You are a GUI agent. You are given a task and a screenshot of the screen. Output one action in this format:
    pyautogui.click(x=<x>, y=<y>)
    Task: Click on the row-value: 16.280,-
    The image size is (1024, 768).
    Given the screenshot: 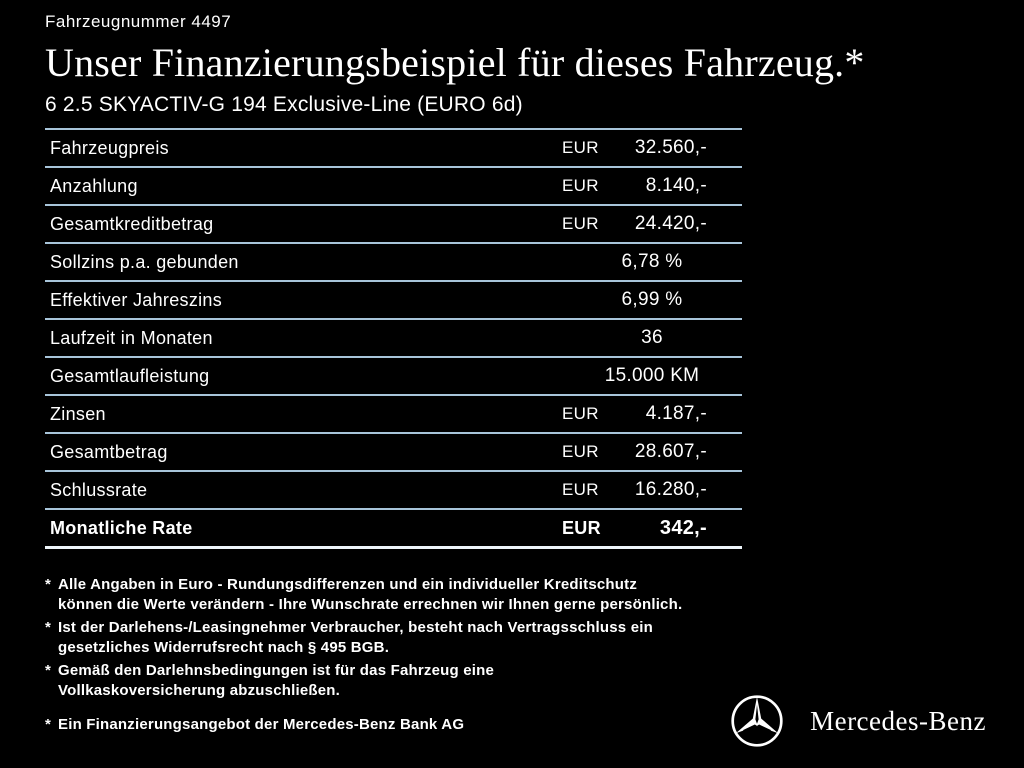 What is the action you would take?
    pyautogui.click(x=670, y=489)
    